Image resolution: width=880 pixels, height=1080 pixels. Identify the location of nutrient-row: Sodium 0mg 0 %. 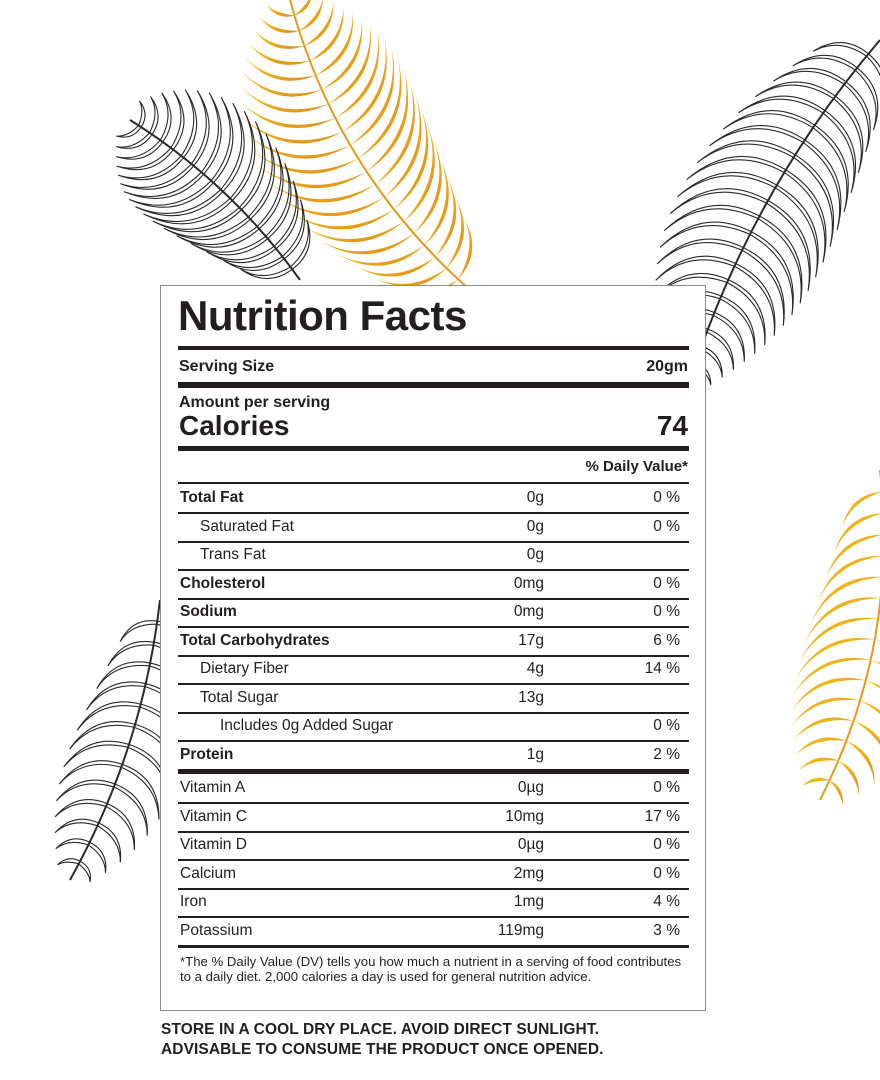
(433, 613).